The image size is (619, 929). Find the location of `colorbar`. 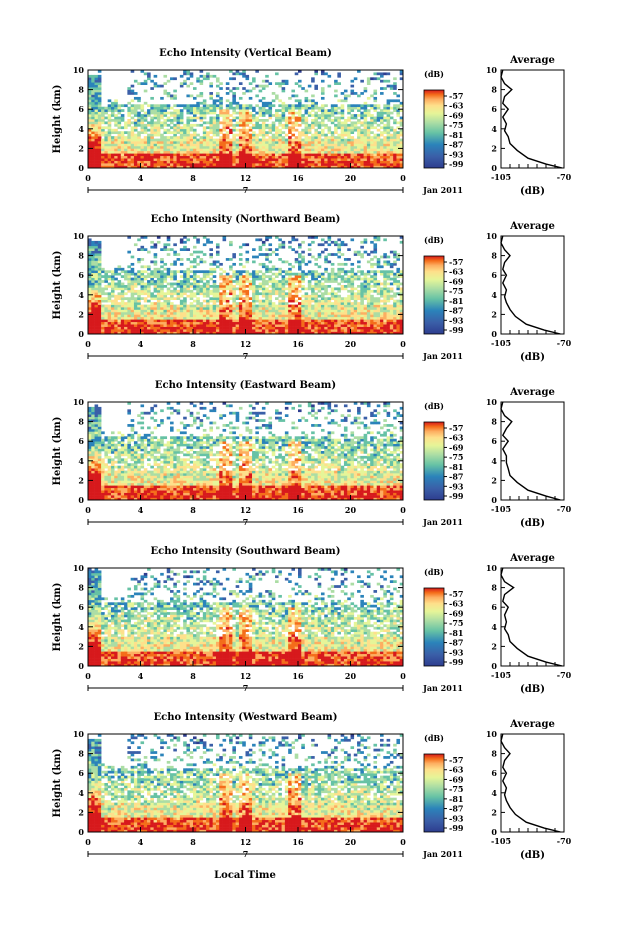

colorbar is located at coordinates (434, 129).